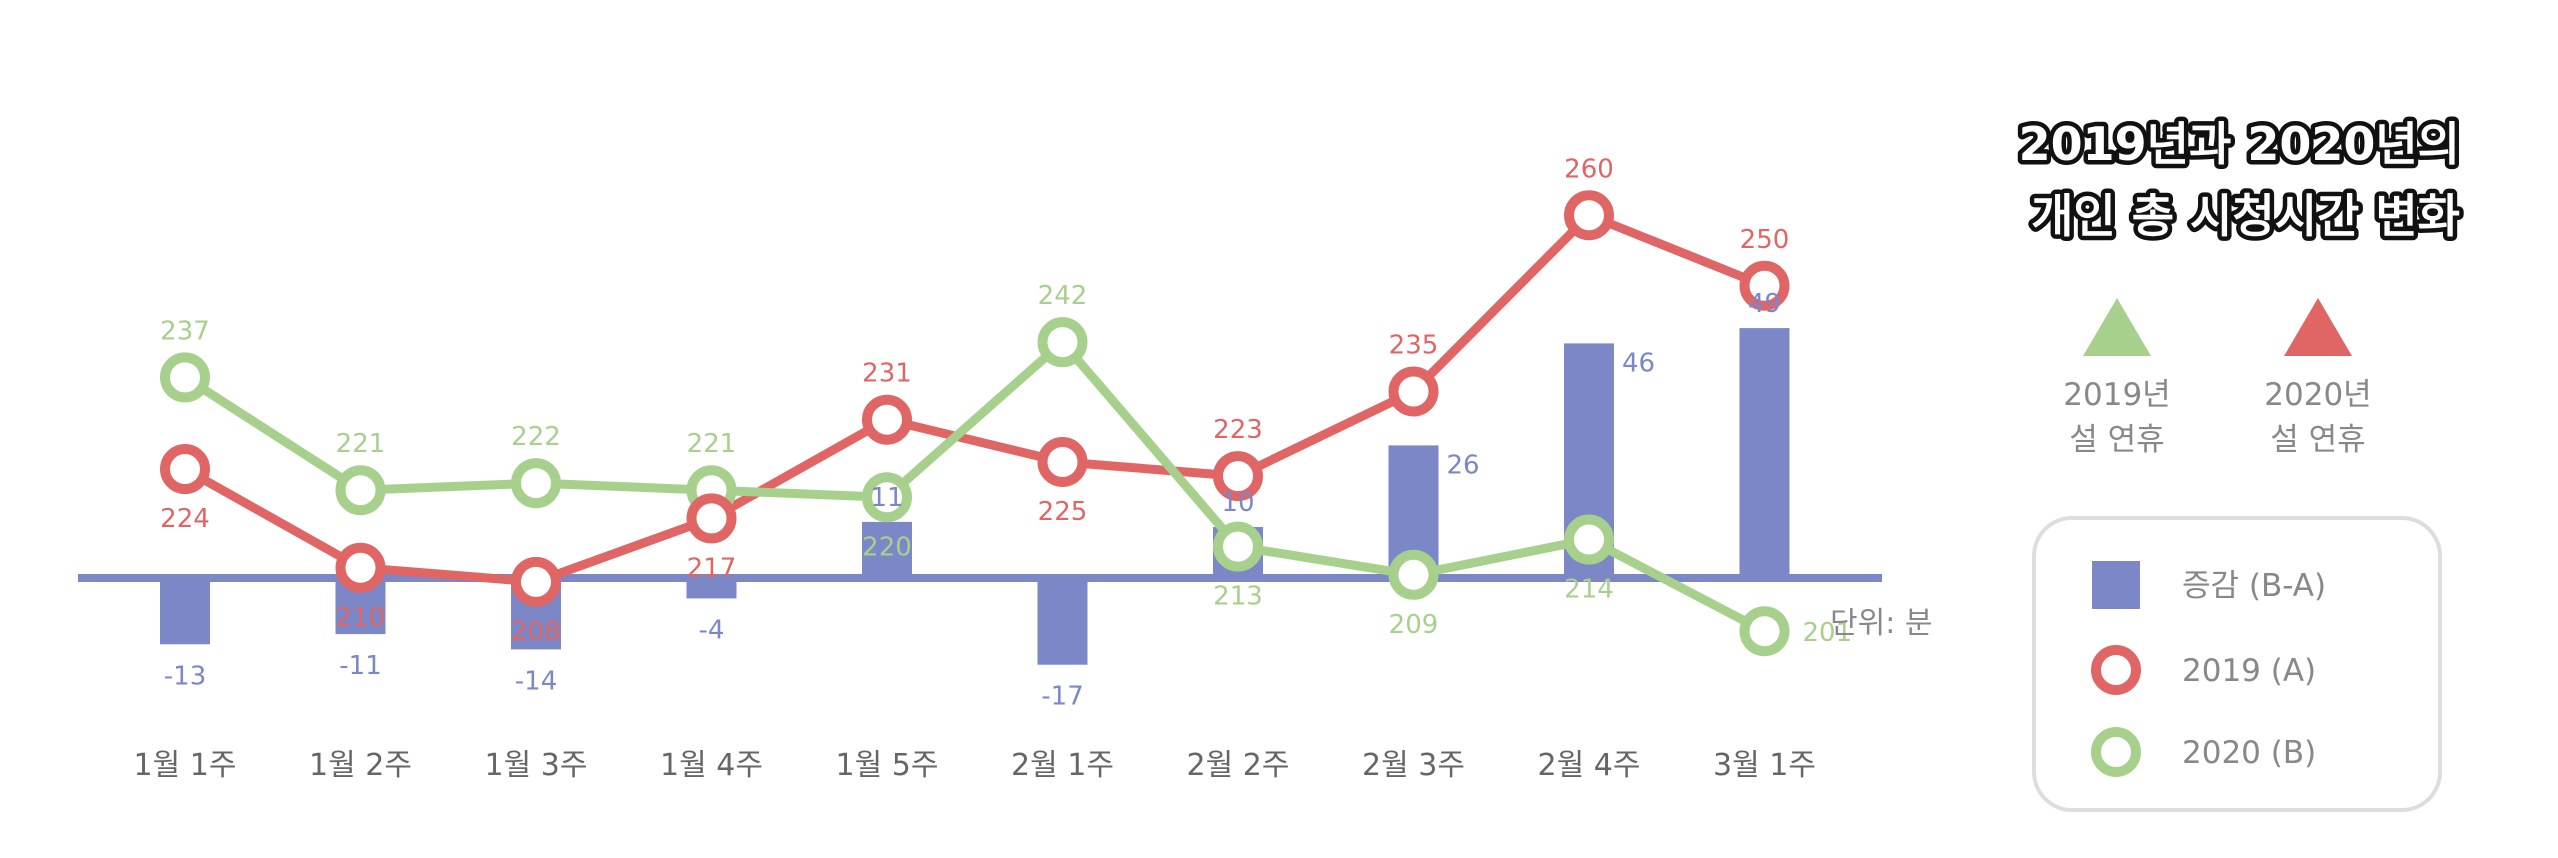 The width and height of the screenshot is (2558, 858). Describe the element at coordinates (2116, 752) in the screenshot. I see `legend-swatch-2020` at that location.